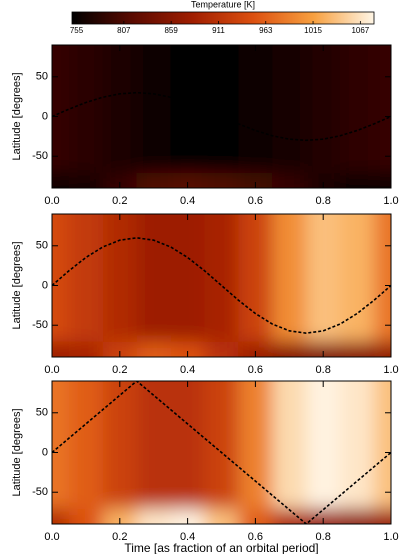 Image resolution: width=415 pixels, height=554 pixels. What do you see at coordinates (223, 18) in the screenshot?
I see `colorbar` at bounding box center [223, 18].